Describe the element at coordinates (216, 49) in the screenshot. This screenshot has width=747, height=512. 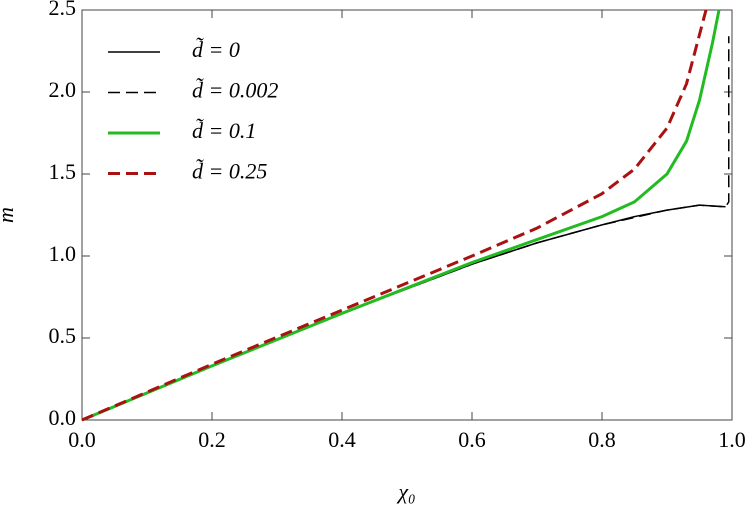
I see `legend-label: d̃ = 0` at that location.